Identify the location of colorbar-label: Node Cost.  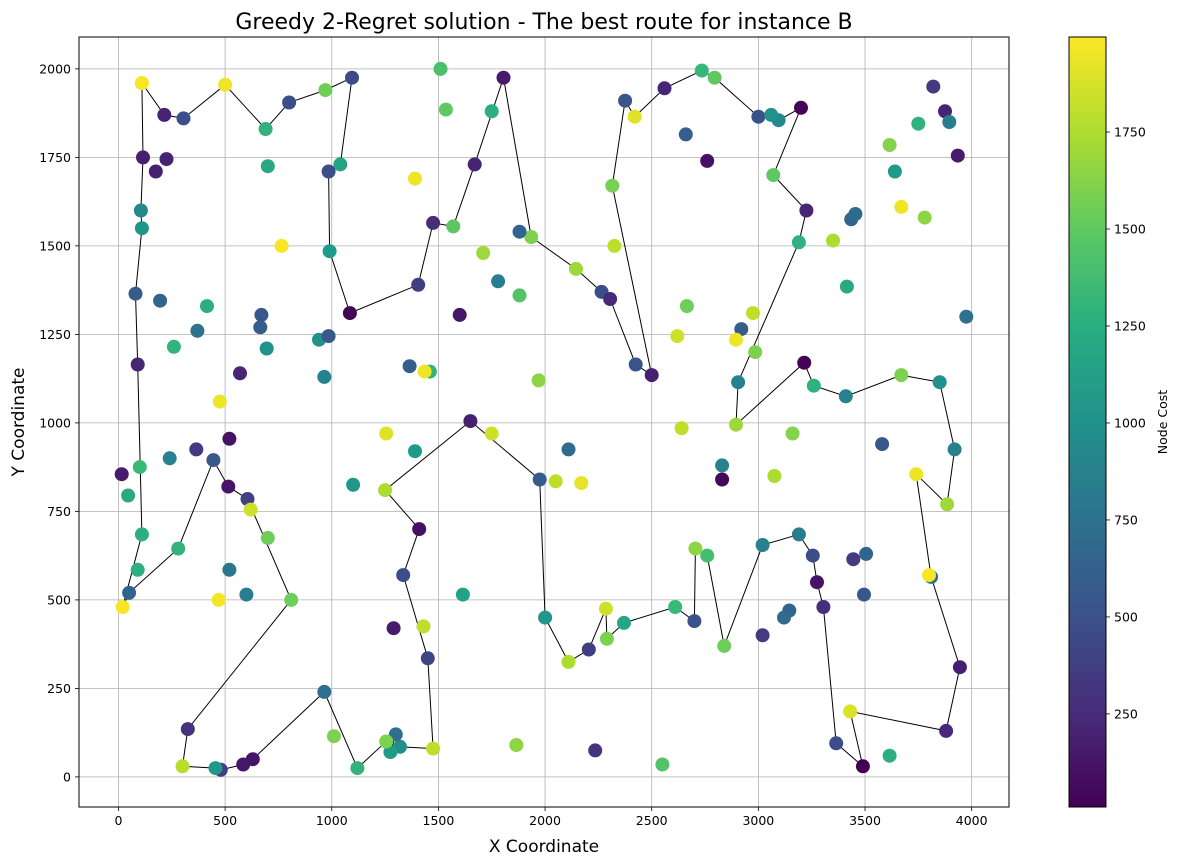
(1162, 422).